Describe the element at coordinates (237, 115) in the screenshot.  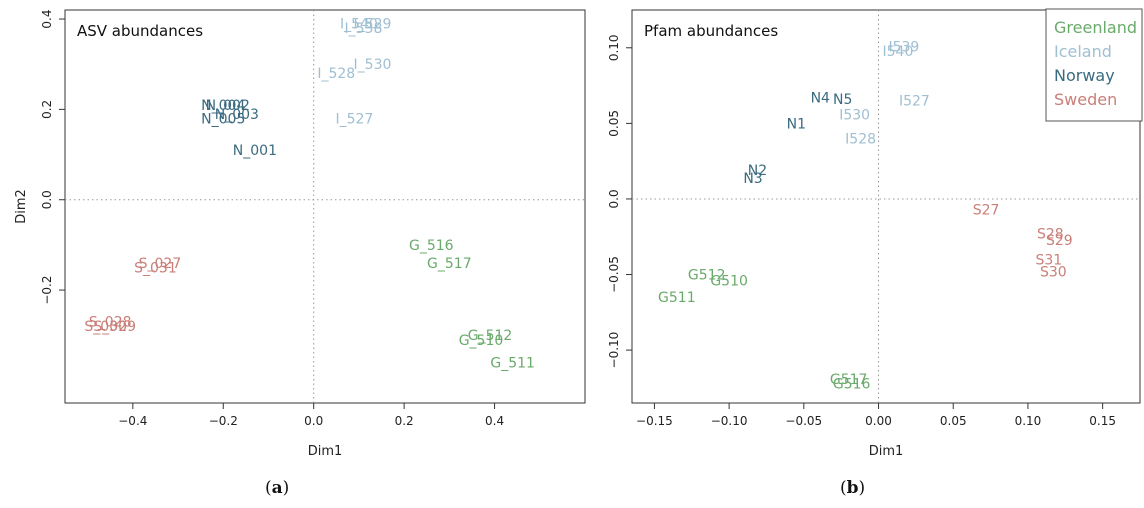
I see `asv-point-label: N_003` at that location.